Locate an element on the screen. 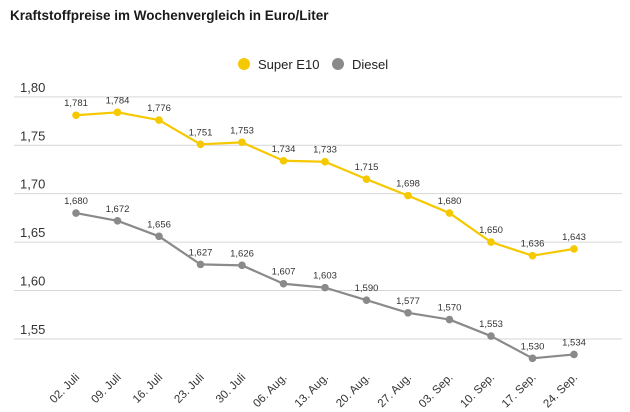 Image resolution: width=630 pixels, height=412 pixels. y-tick-label: 1,70 is located at coordinates (32, 184).